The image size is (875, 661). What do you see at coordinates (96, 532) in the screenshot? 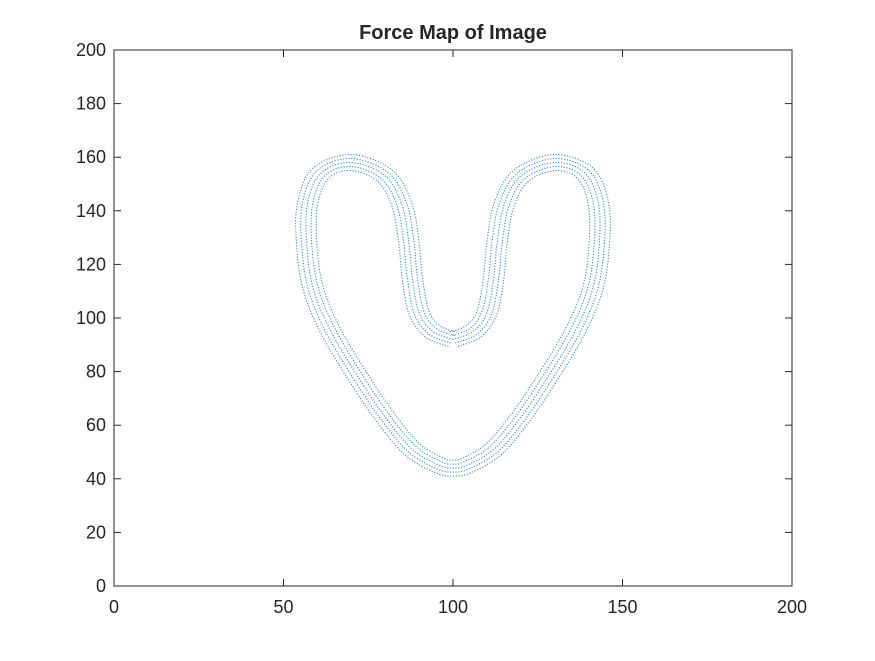
I see `y-tick-label: 20` at bounding box center [96, 532].